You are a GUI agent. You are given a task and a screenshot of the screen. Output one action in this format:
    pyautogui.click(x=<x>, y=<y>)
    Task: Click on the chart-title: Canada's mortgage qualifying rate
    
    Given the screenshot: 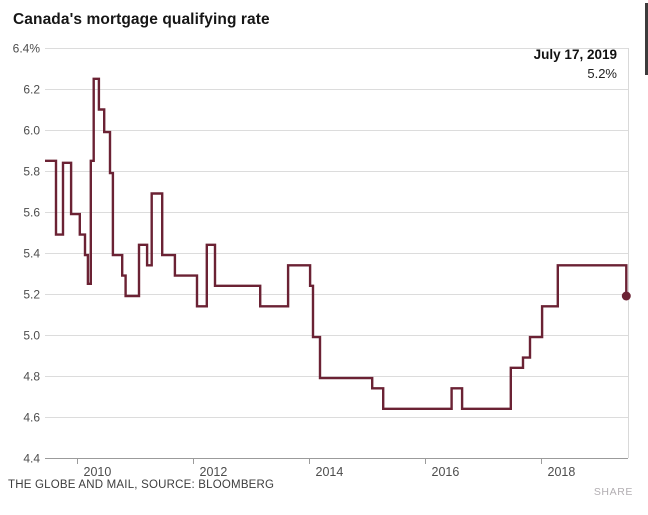 What is the action you would take?
    pyautogui.click(x=141, y=19)
    